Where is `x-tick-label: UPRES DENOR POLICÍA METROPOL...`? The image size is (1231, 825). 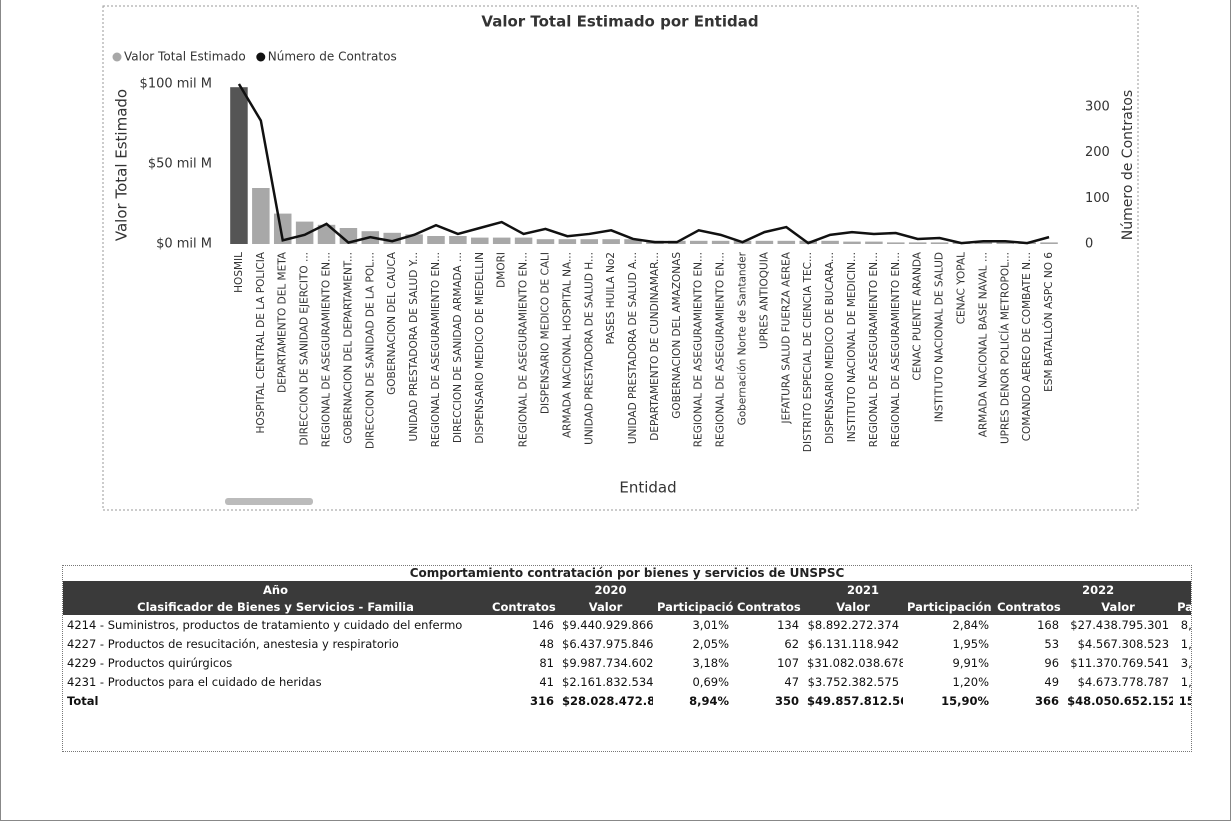 x-tick-label: UPRES DENOR POLICÍA METROPOL... is located at coordinates (1004, 348).